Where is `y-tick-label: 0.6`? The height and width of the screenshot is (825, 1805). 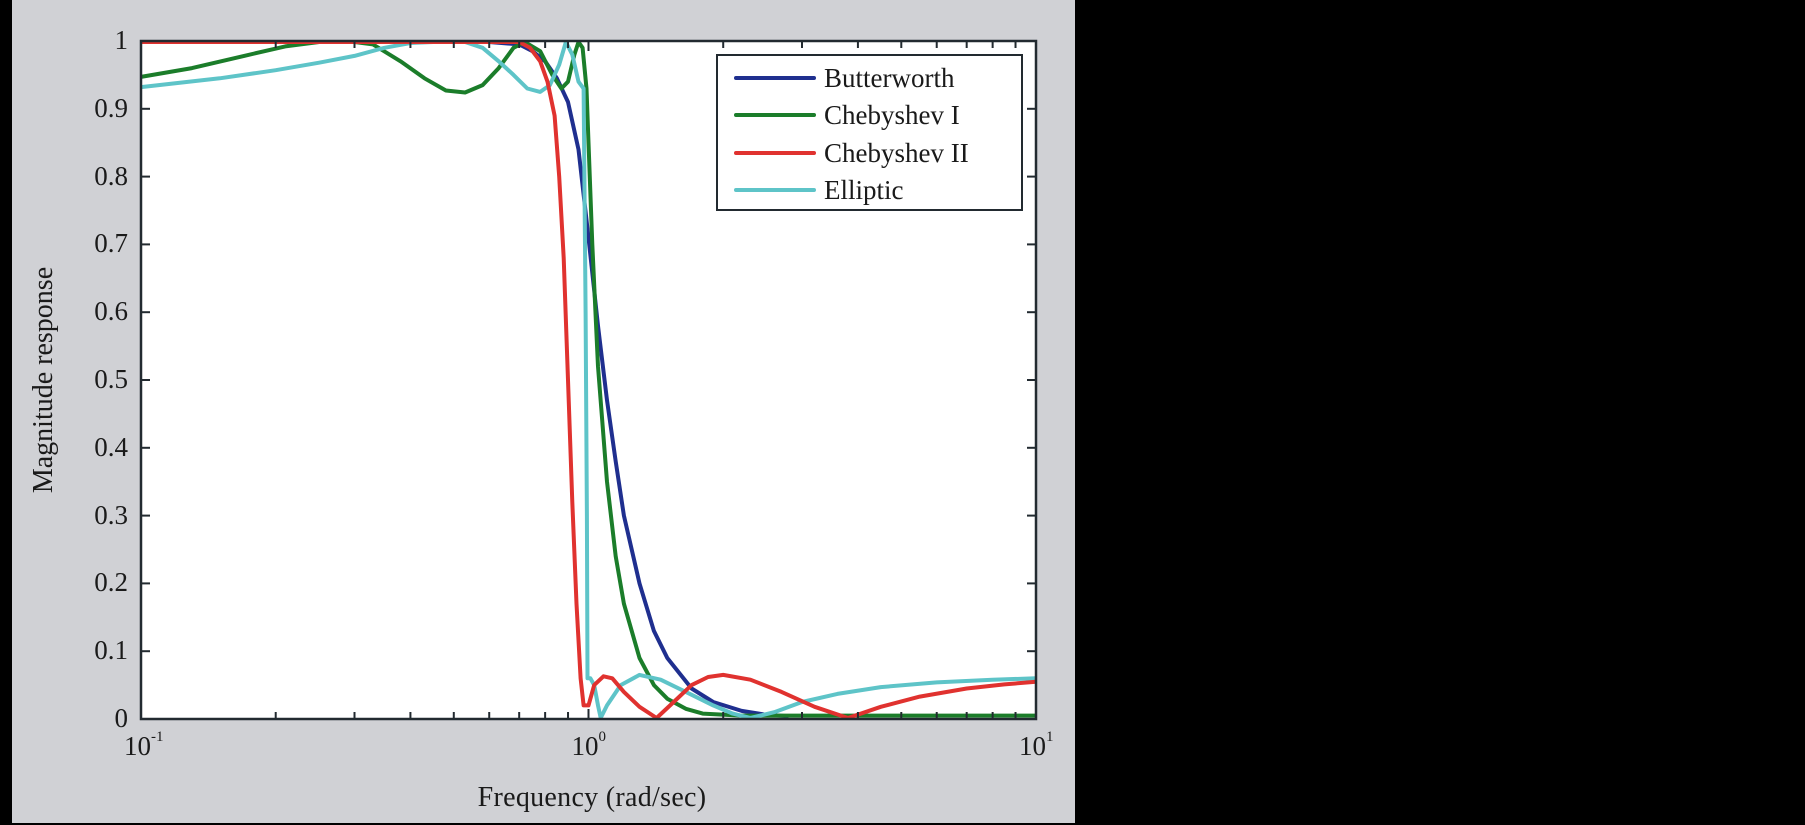 y-tick-label: 0.6 is located at coordinates (111, 311).